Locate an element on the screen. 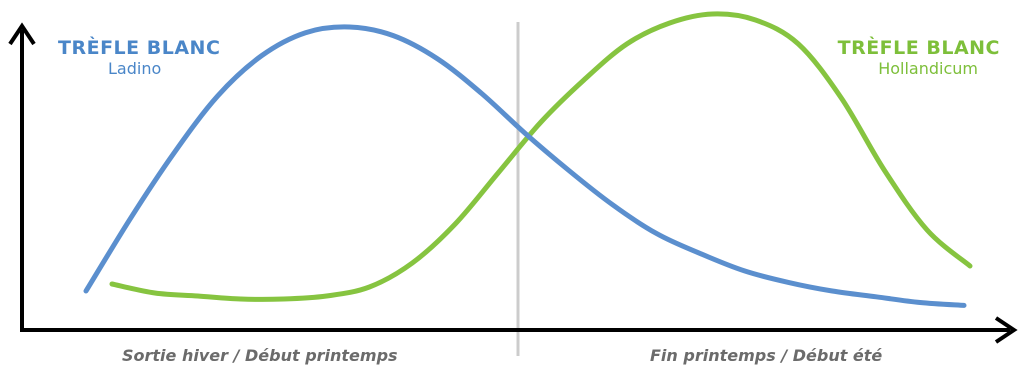  x-axis-arrow-icon is located at coordinates (1006, 330).